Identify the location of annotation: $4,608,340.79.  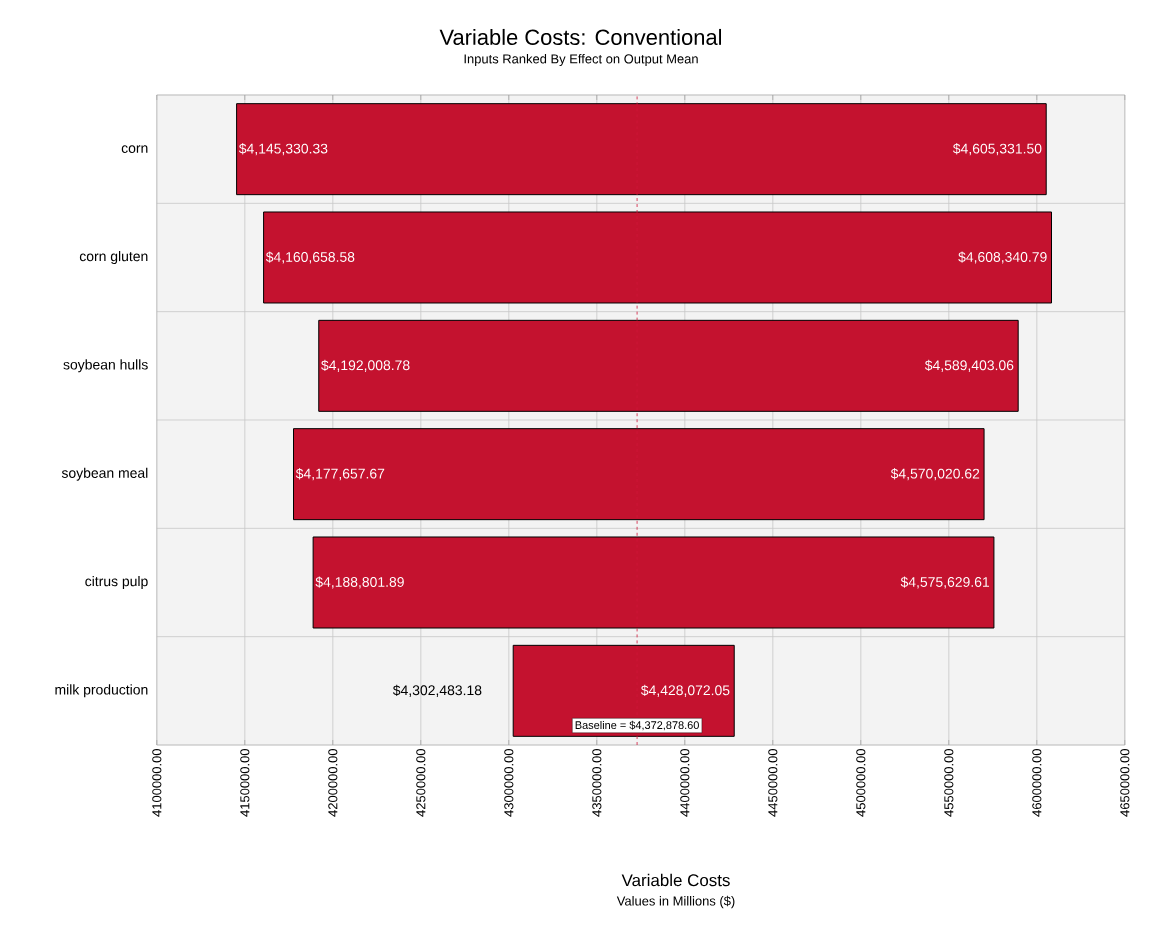
(1002, 257).